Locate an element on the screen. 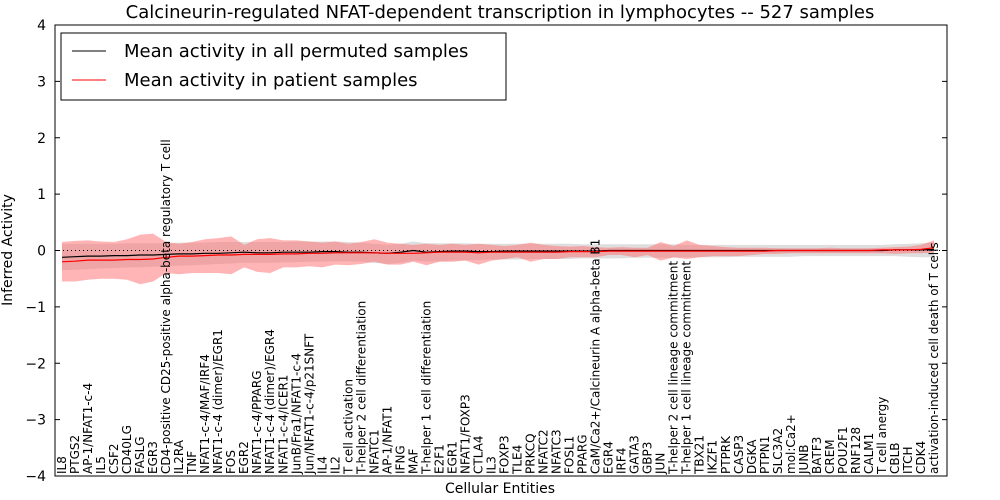 The image size is (1000, 500). entity-label: NFAT1-c-4/ICER1 is located at coordinates (283, 424).